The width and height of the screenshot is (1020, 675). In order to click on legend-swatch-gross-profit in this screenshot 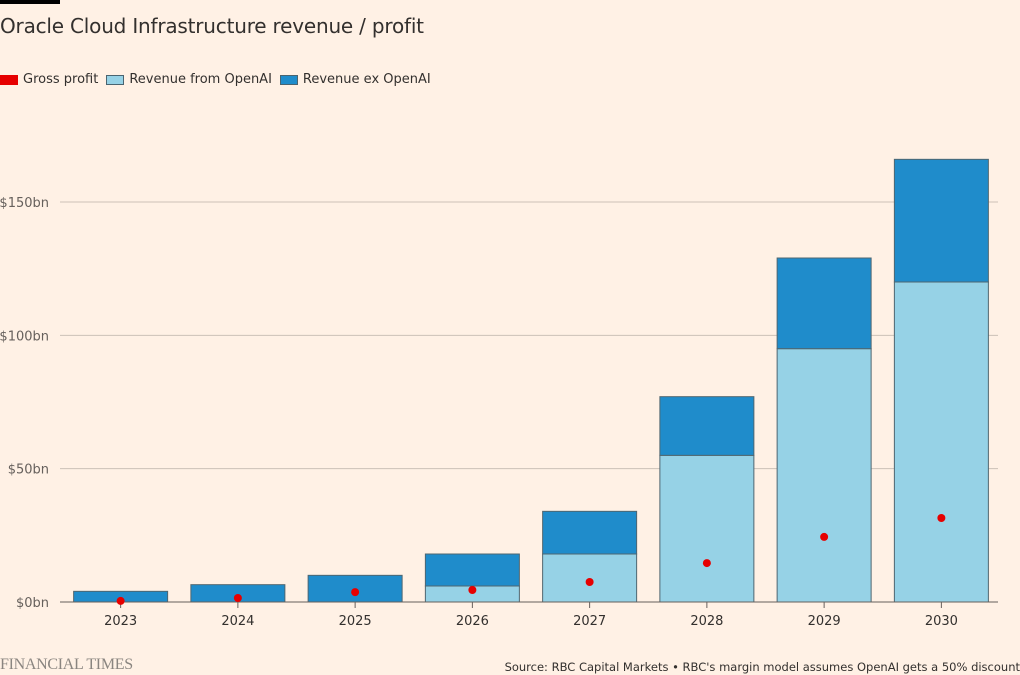, I will do `click(9, 79)`.